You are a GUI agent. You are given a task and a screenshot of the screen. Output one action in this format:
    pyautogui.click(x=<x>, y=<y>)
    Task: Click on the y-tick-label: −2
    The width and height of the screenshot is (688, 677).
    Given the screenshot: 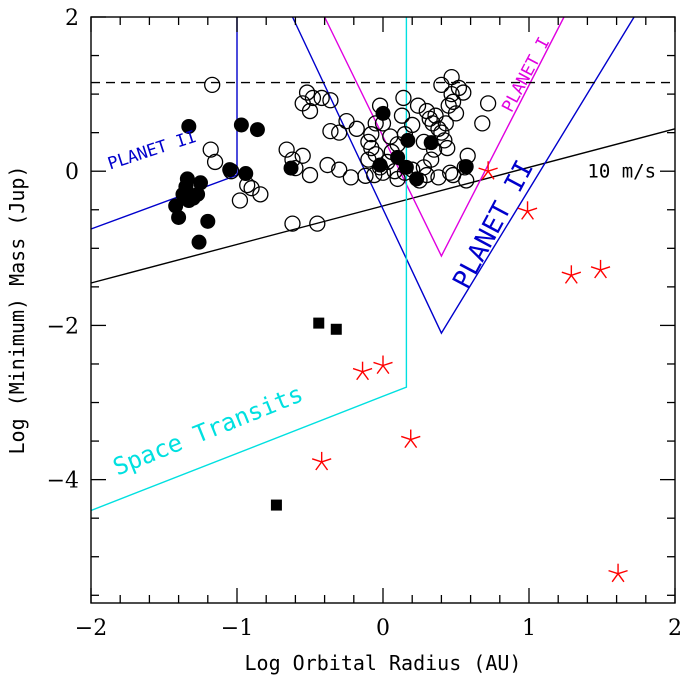 What is the action you would take?
    pyautogui.click(x=63, y=326)
    